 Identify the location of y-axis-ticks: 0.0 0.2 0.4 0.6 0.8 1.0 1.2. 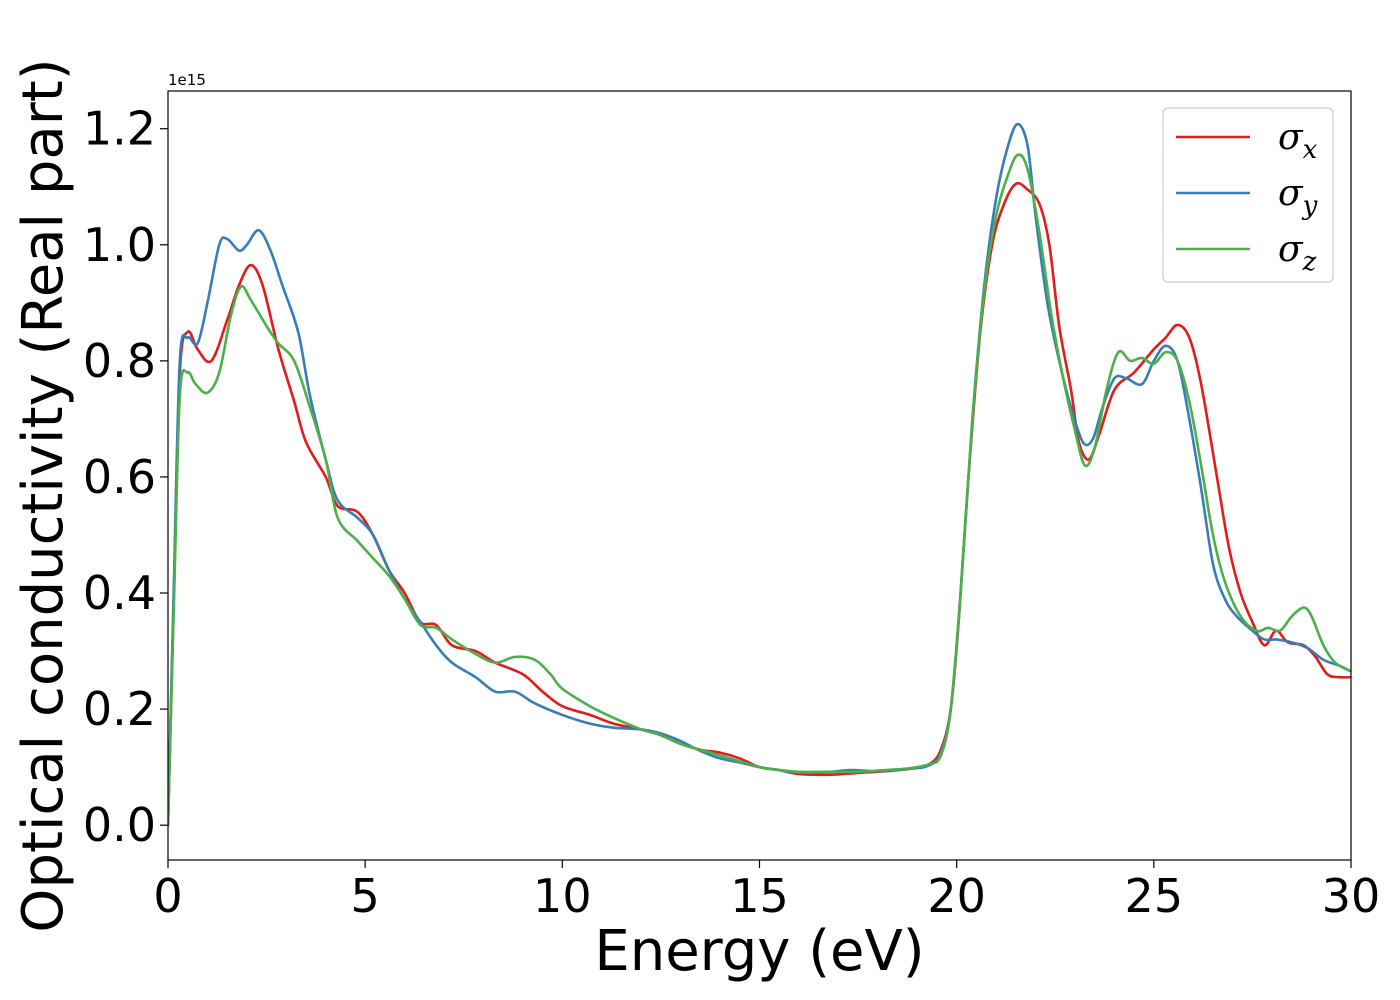
(125, 477).